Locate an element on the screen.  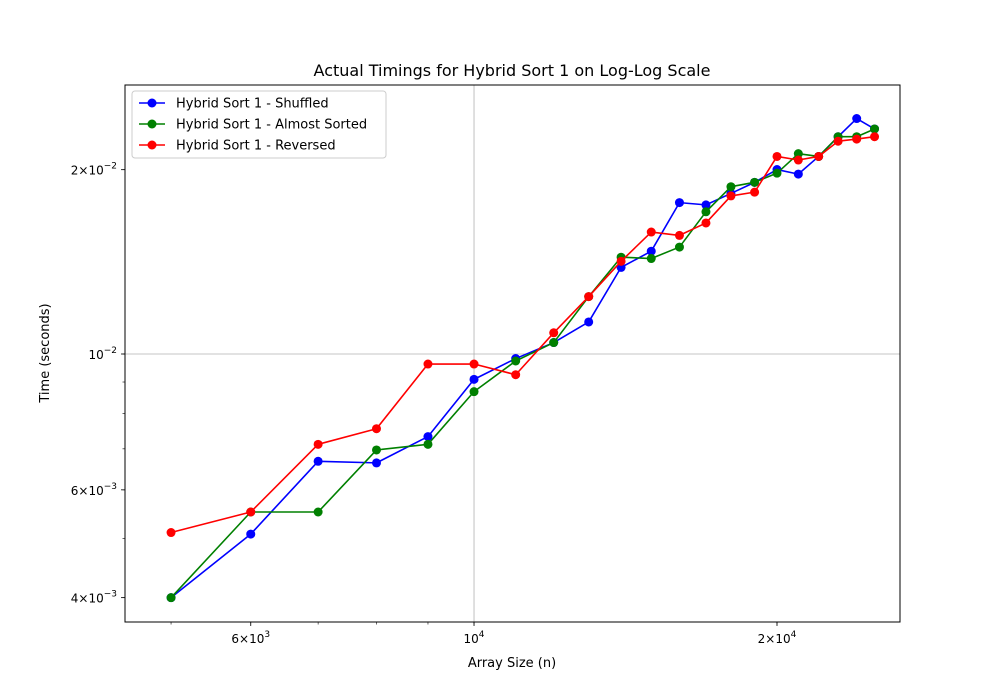
x-tick-label: 104 is located at coordinates (474, 638).